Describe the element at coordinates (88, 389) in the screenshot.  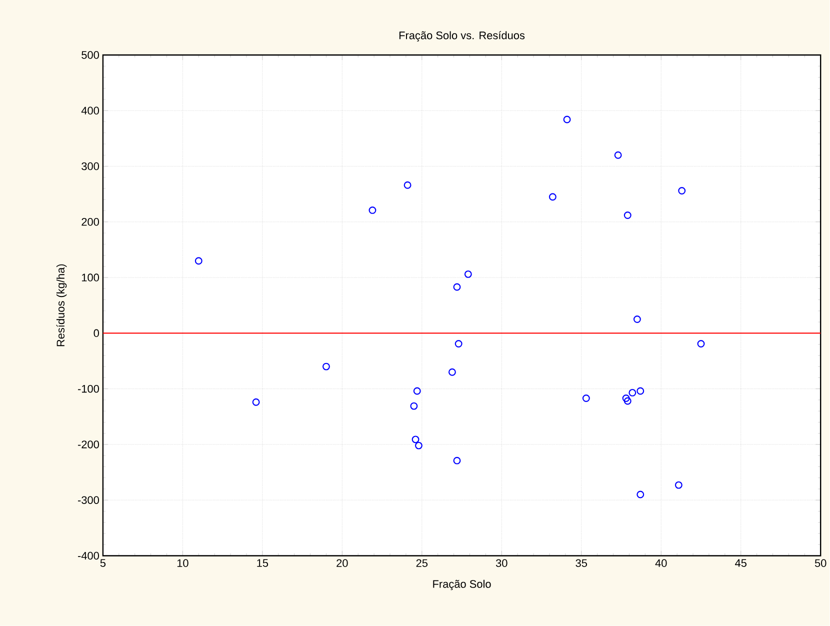
I see `y-tick-label: -100` at that location.